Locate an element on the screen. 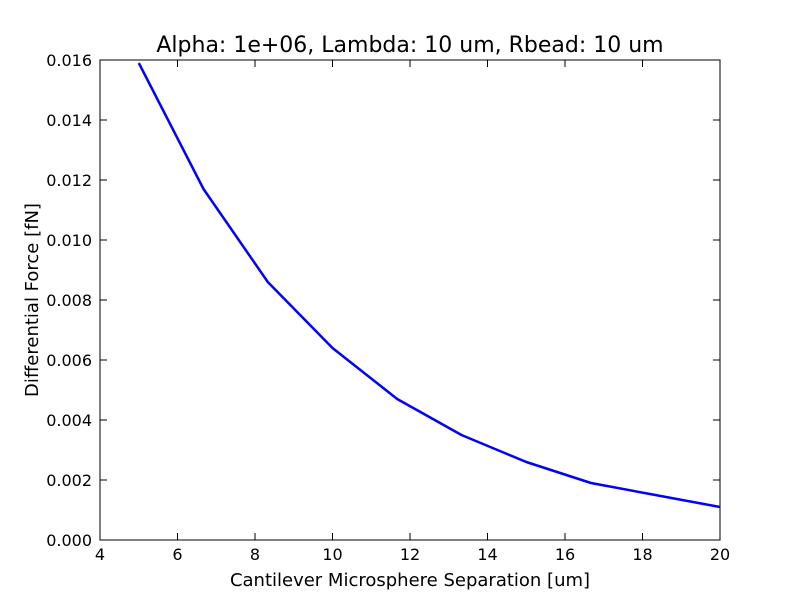 The image size is (800, 600). y-tick-label: 0.014 is located at coordinates (69, 120).